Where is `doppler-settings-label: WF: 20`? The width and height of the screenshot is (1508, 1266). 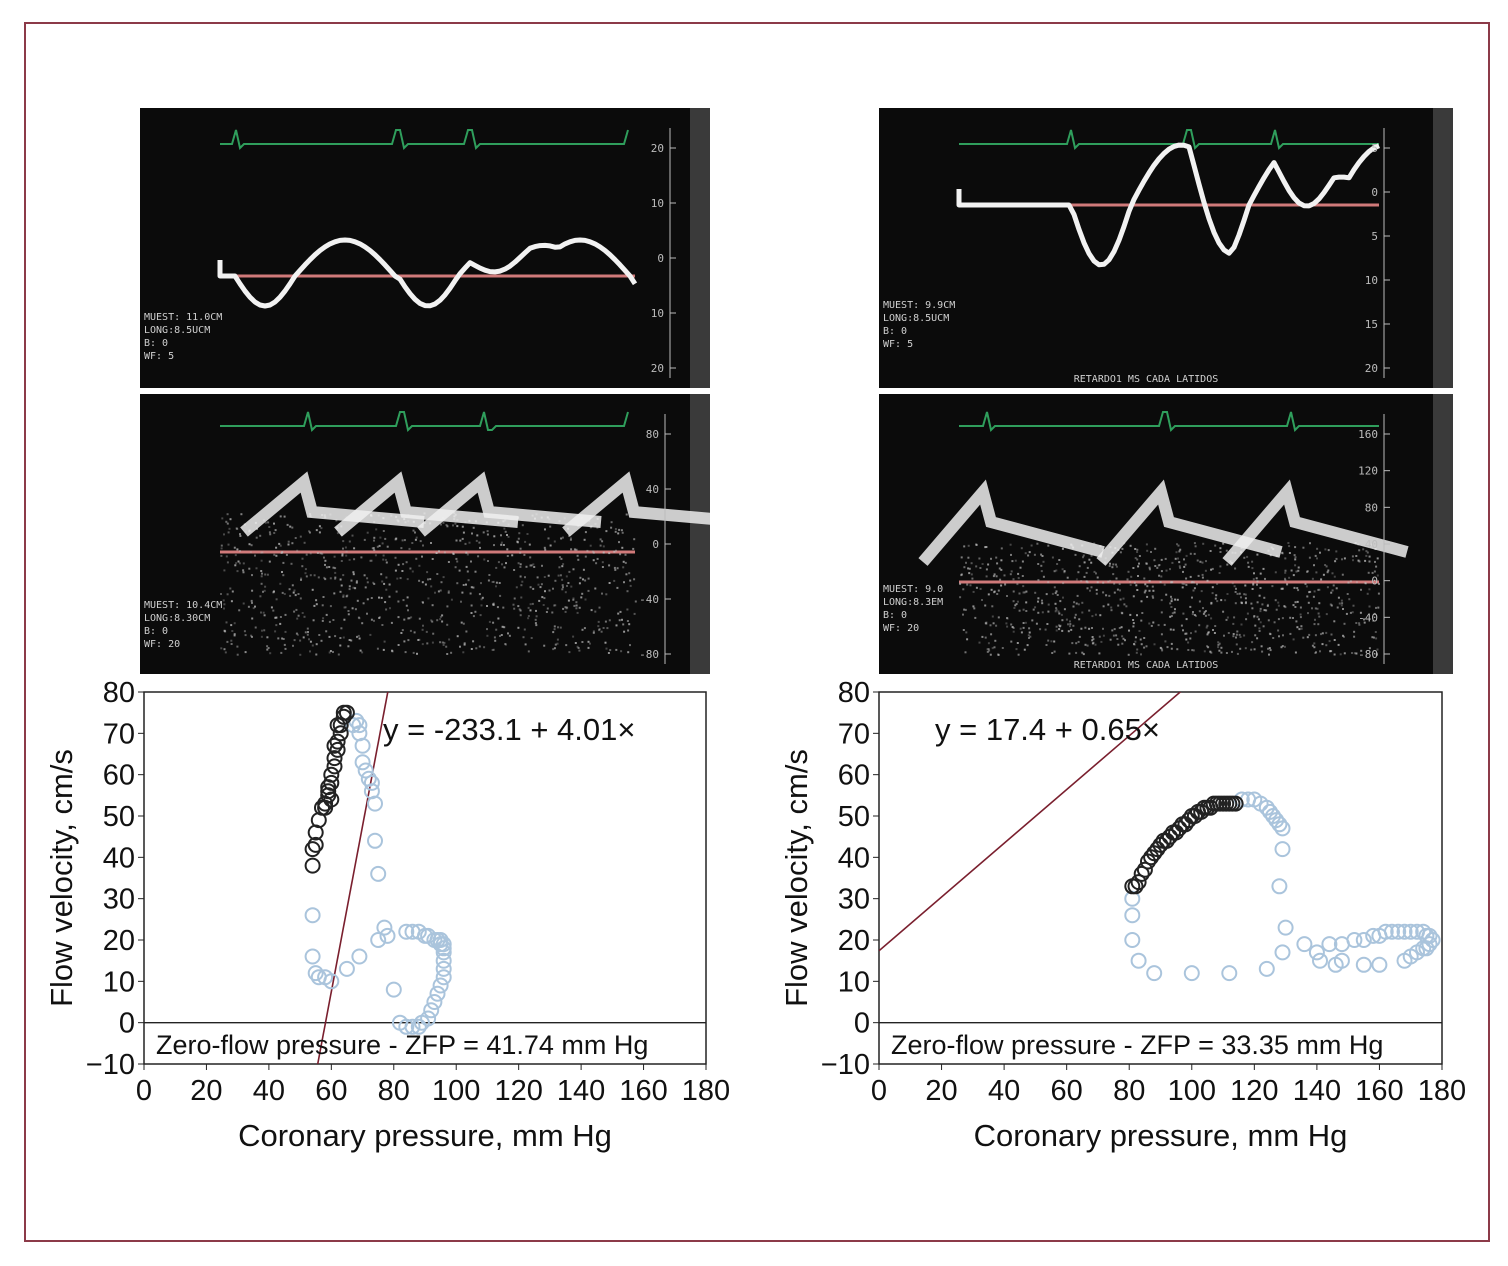
doppler-settings-label: WF: 20 is located at coordinates (162, 644).